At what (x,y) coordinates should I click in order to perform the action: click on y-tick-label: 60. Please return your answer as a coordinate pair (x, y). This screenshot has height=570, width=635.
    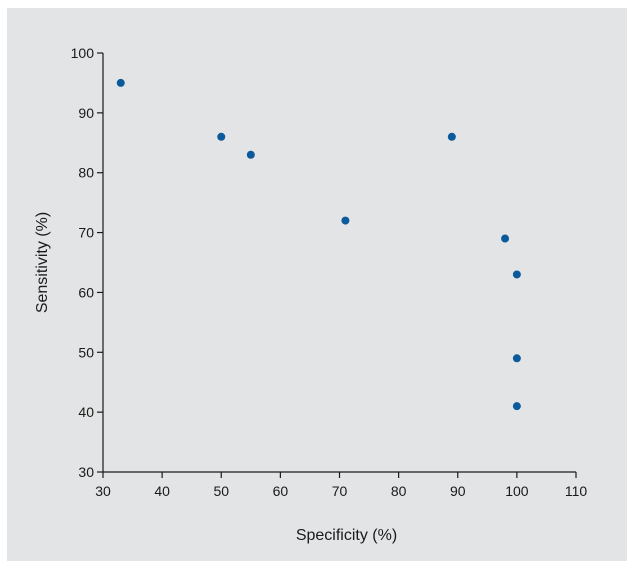
    Looking at the image, I should click on (86, 292).